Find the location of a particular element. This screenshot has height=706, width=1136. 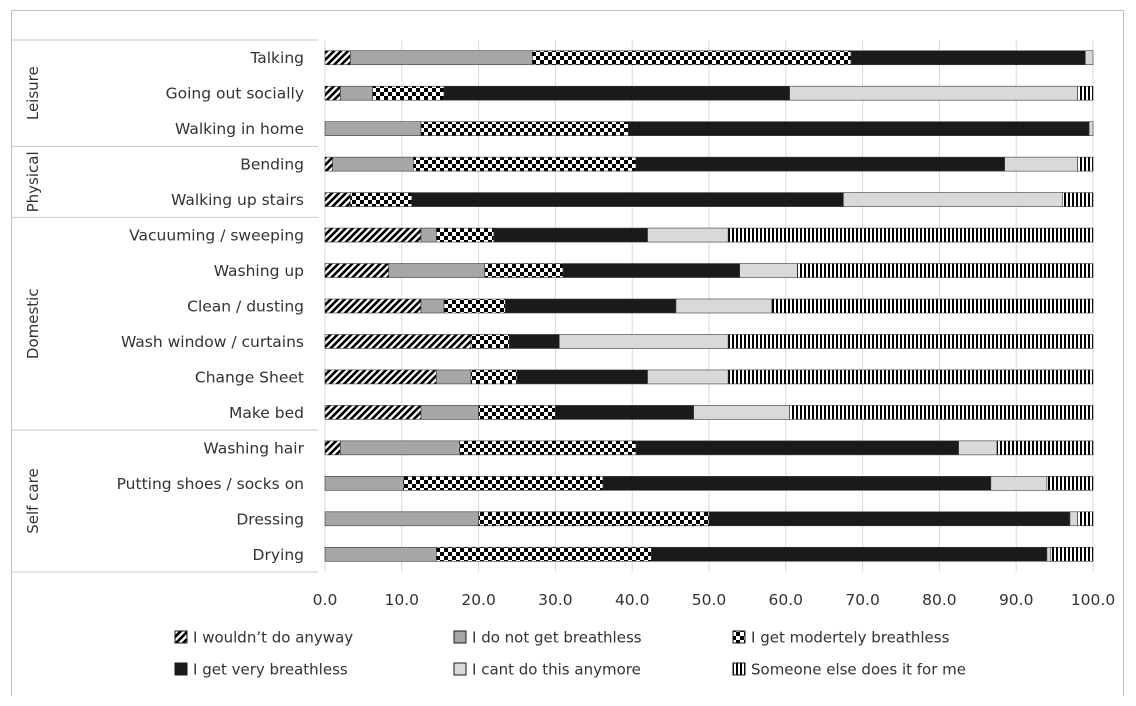

legend-label: I wouldn’t do anyway is located at coordinates (273, 638).